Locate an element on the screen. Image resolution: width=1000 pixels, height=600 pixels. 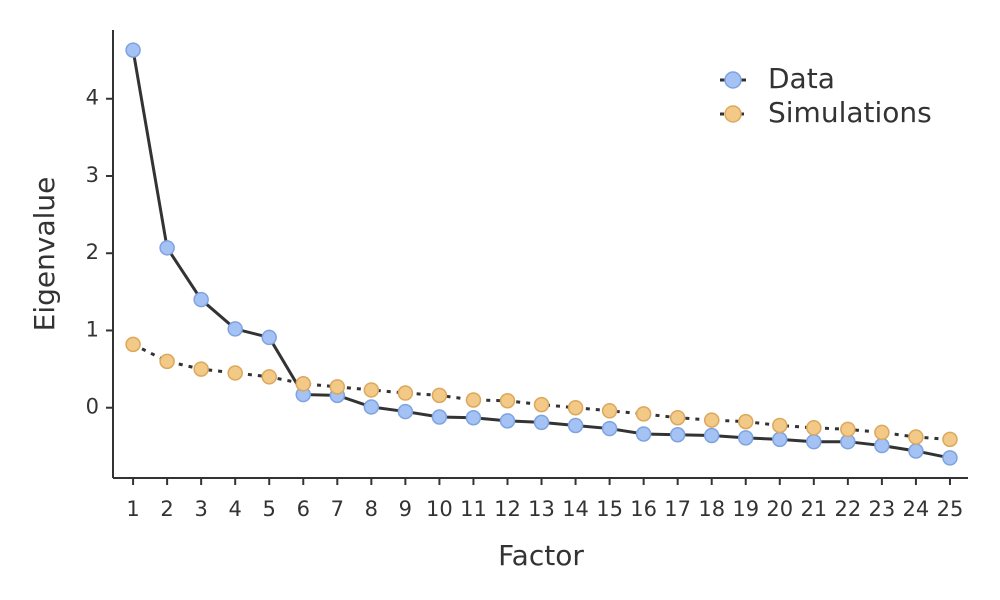
x-tick-label: 13 is located at coordinates (541, 509).